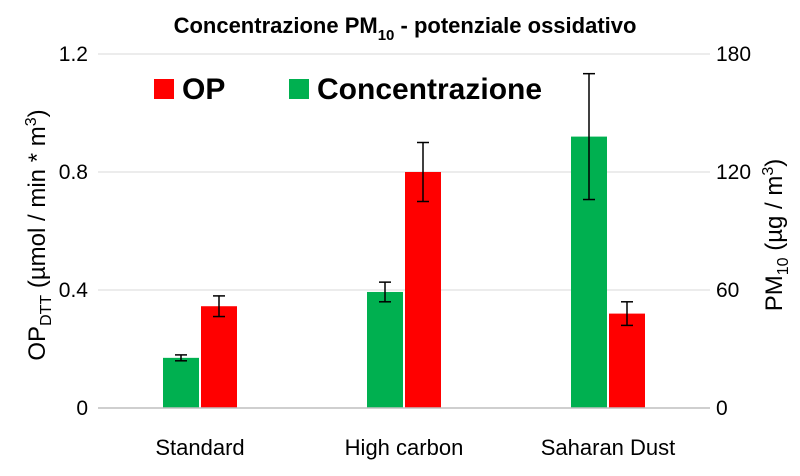 This screenshot has height=476, width=800. I want to click on y-left-tick-label: 0.8, so click(73, 172).